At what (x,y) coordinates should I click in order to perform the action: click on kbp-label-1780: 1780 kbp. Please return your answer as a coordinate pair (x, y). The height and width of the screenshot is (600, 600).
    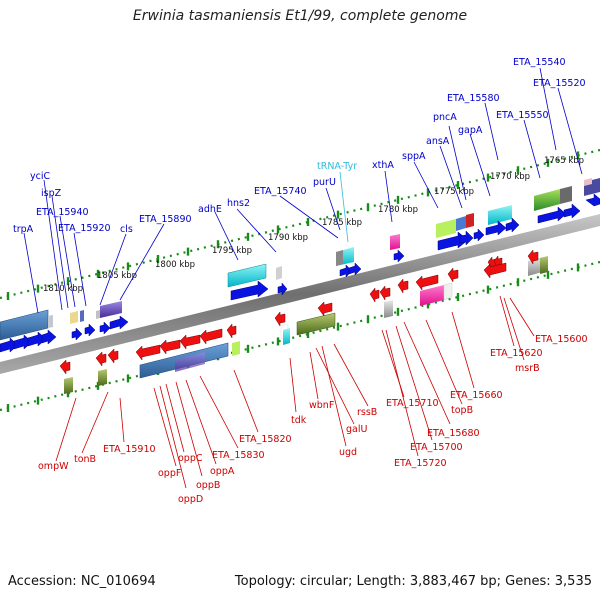
    Looking at the image, I should click on (398, 210).